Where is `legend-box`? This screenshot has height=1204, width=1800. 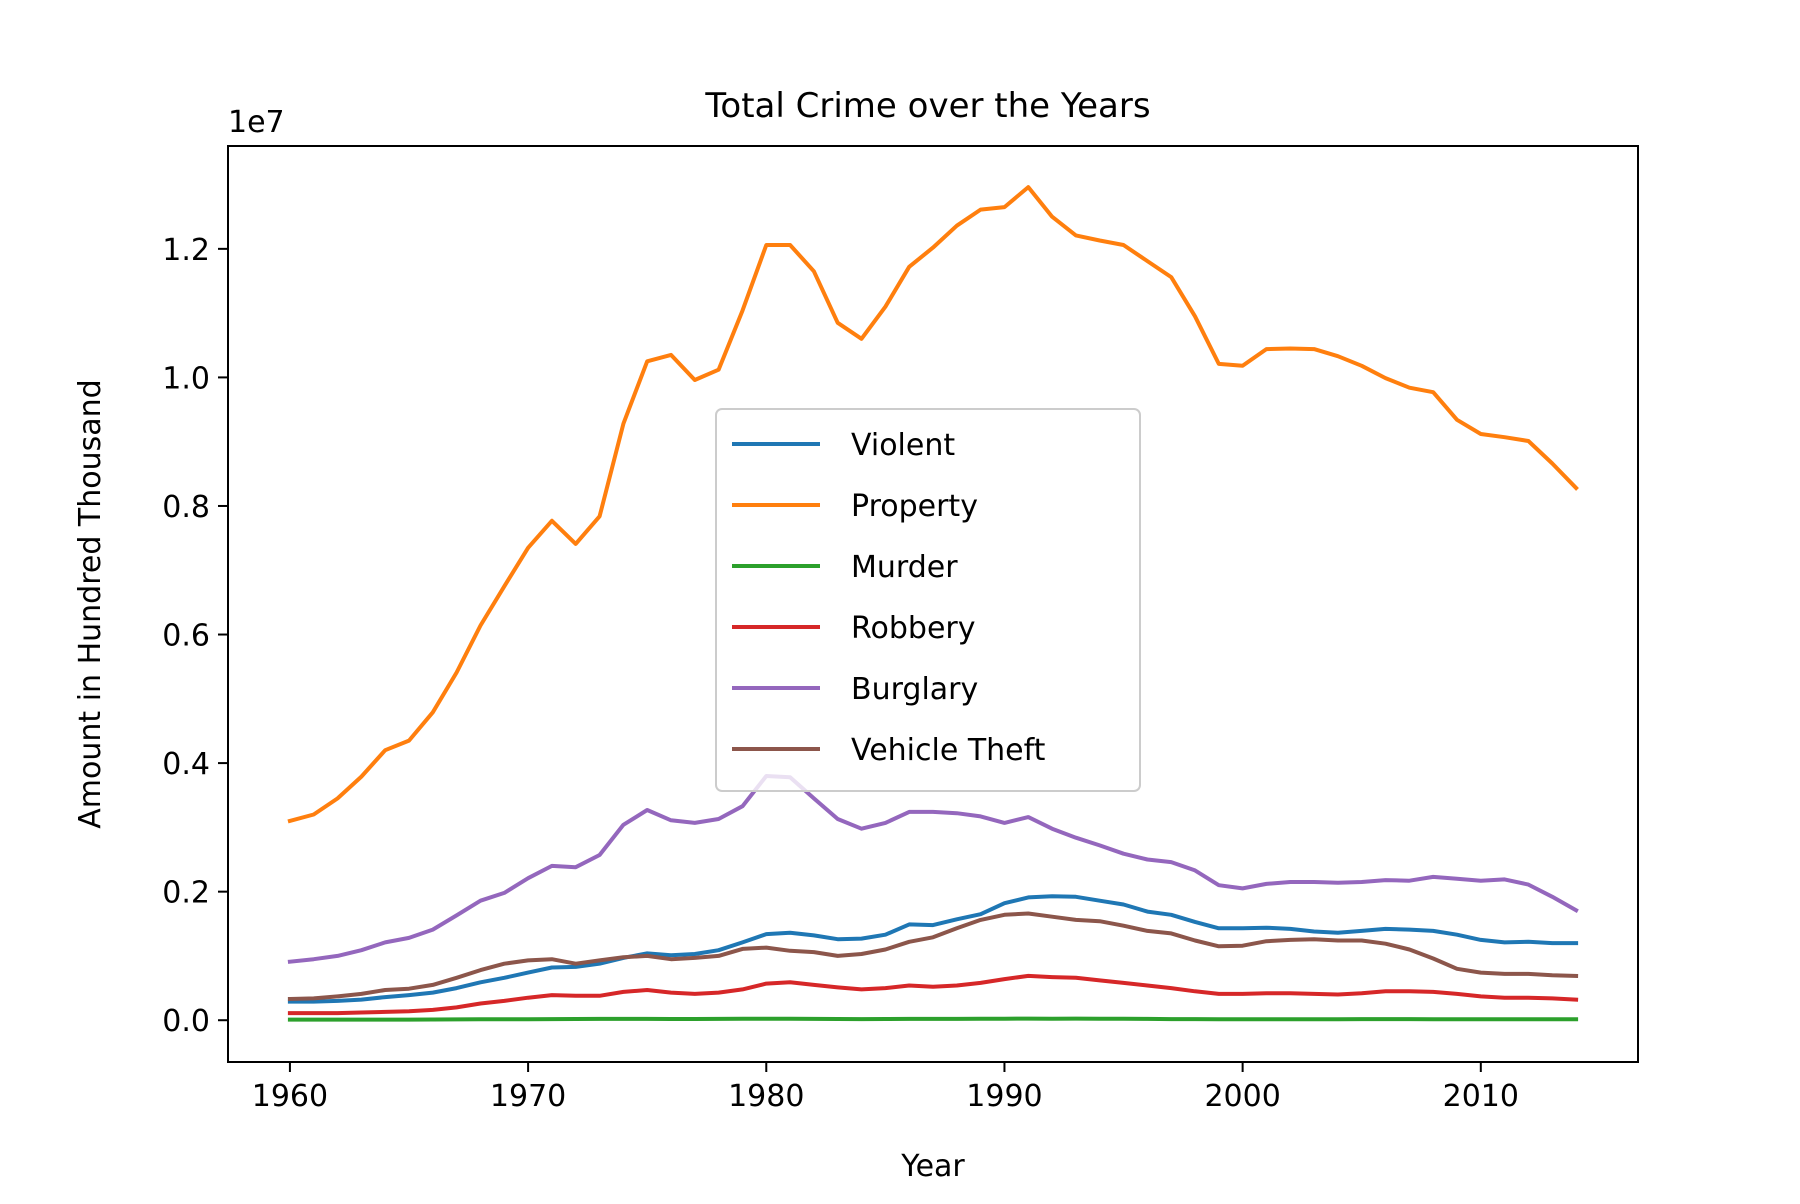
legend-box is located at coordinates (928, 600).